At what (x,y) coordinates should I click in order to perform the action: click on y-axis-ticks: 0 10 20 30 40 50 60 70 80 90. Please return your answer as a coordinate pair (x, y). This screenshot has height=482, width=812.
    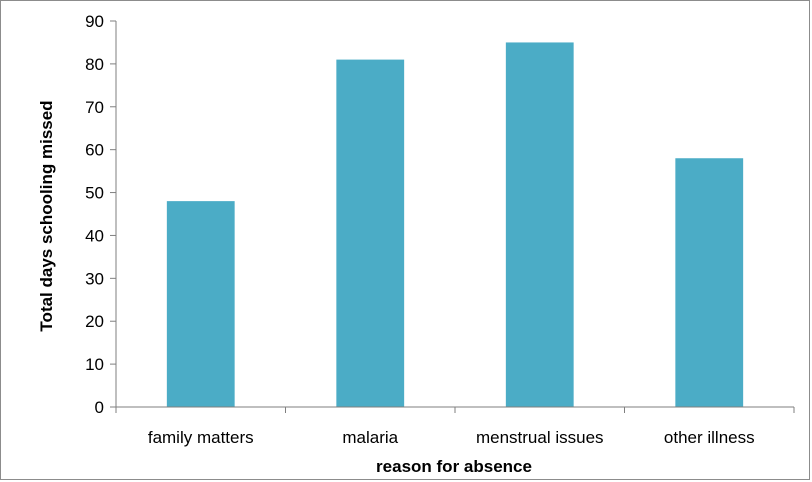
    Looking at the image, I should click on (100, 214).